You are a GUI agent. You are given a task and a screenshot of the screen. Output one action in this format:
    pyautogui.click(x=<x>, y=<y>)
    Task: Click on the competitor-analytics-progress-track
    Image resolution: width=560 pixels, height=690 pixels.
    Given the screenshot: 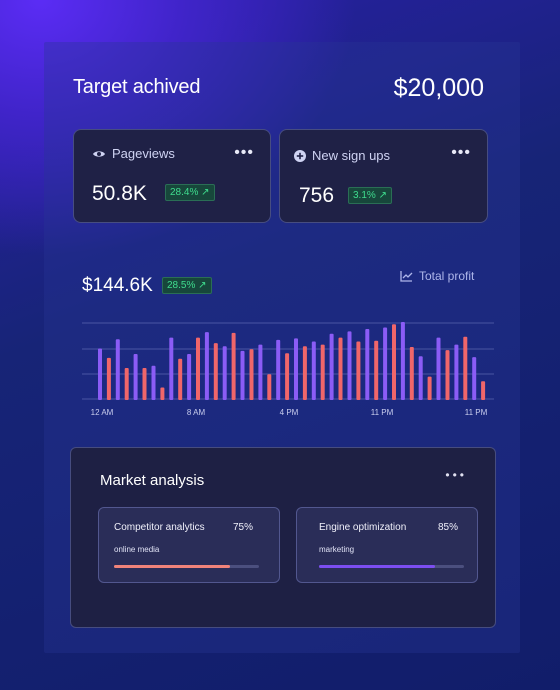 What is the action you would take?
    pyautogui.click(x=186, y=566)
    